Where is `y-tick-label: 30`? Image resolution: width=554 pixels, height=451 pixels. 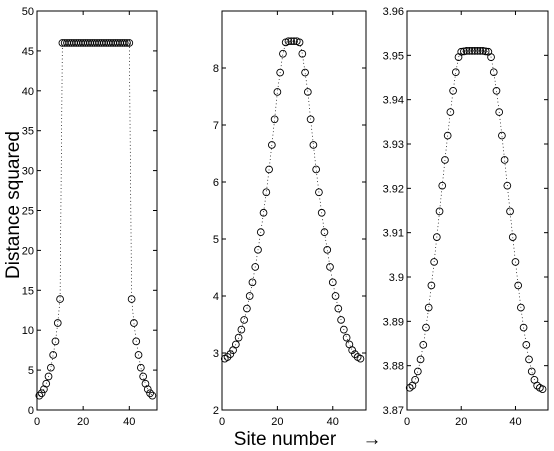 y-tick-label: 30 is located at coordinates (28, 172).